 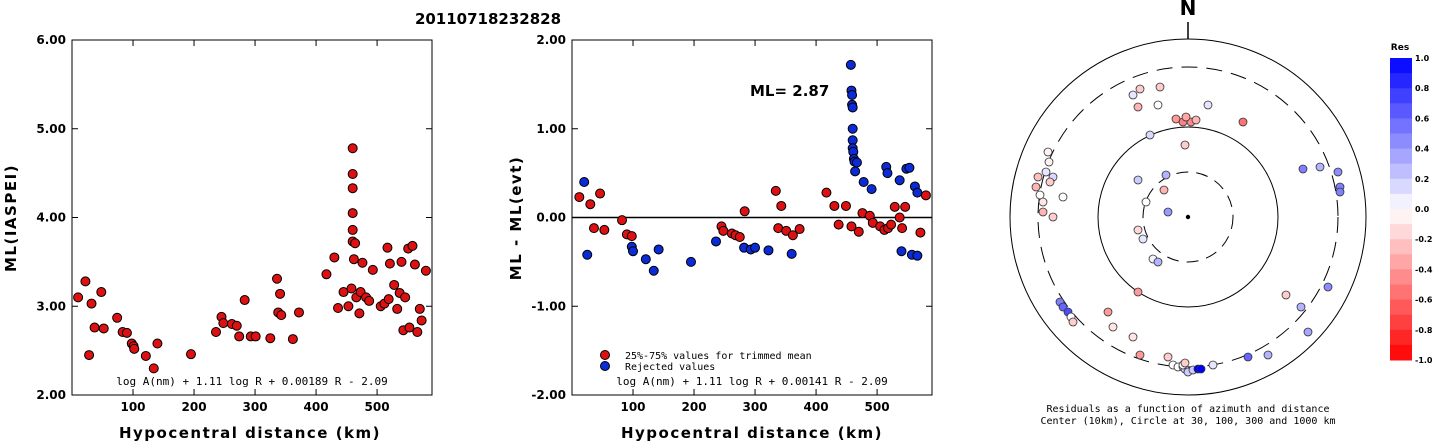 I want to click on colorbar-tick-label: 0.6, so click(x=1422, y=118).